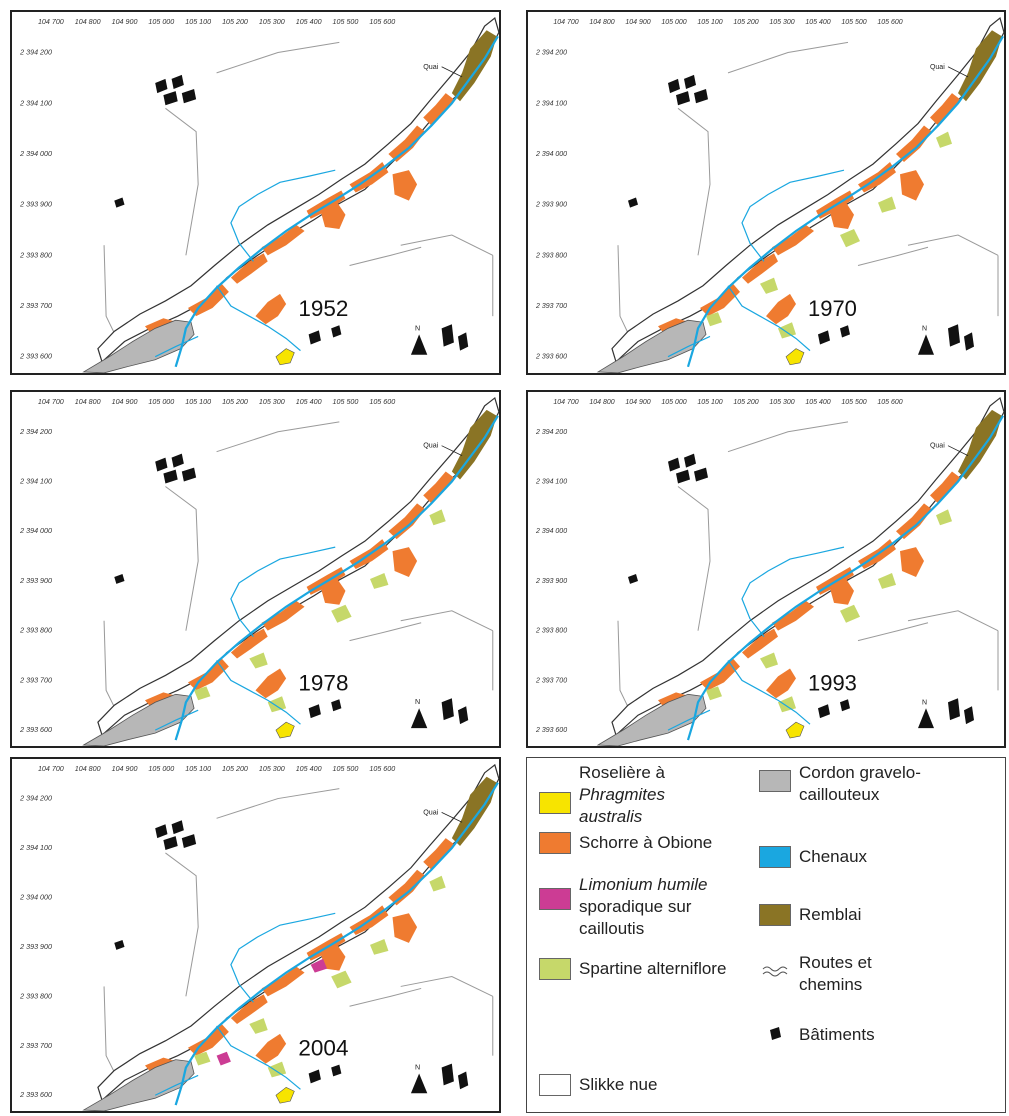 The width and height of the screenshot is (1009, 1116). What do you see at coordinates (555, 899) in the screenshot?
I see `legend-swatch-limonium` at bounding box center [555, 899].